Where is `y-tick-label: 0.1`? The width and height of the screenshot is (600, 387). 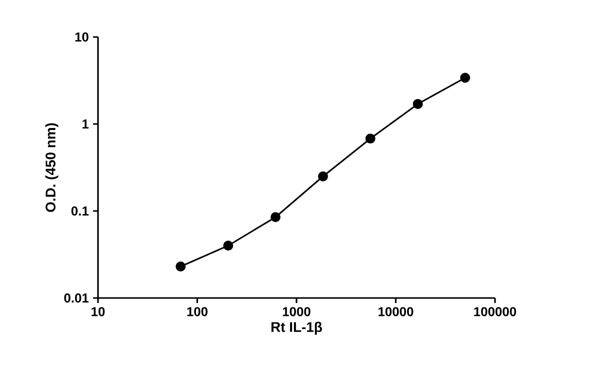 y-tick-label: 0.1 is located at coordinates (80, 211).